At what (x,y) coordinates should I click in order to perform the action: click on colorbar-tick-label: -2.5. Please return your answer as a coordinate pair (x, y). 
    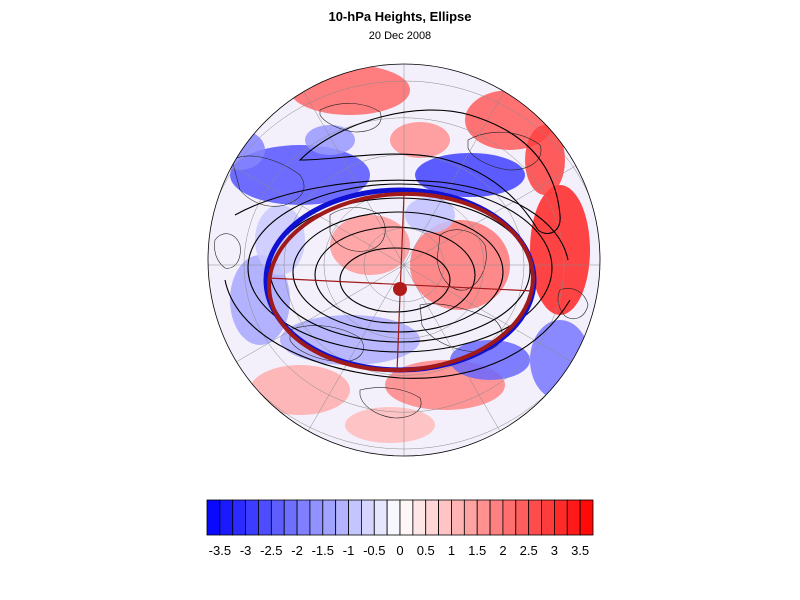
    Looking at the image, I should click on (271, 550).